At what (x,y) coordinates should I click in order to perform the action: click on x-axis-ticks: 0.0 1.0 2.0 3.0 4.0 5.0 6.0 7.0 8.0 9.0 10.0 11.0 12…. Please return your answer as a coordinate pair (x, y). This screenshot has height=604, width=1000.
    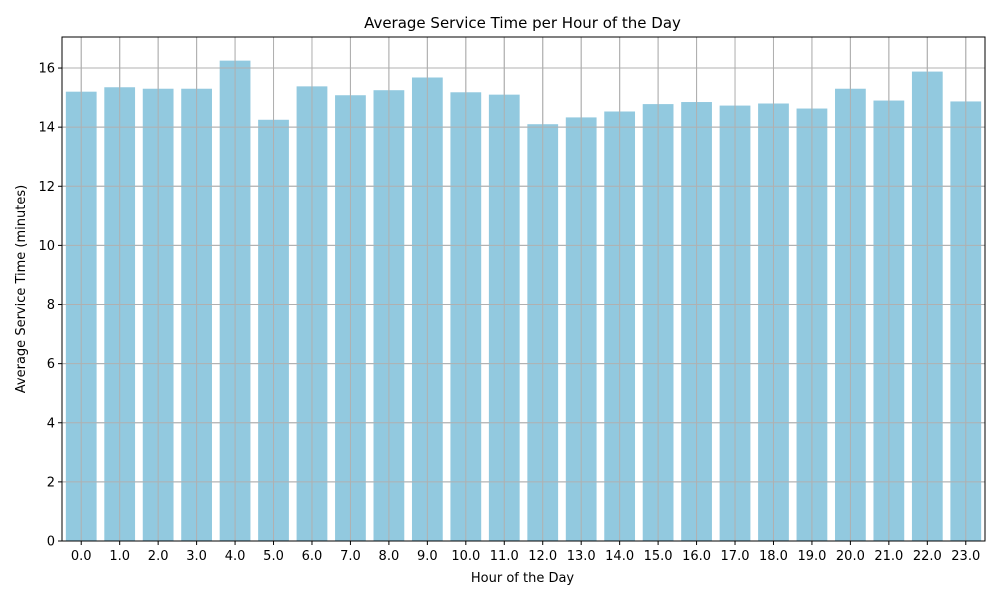
    Looking at the image, I should click on (525, 552).